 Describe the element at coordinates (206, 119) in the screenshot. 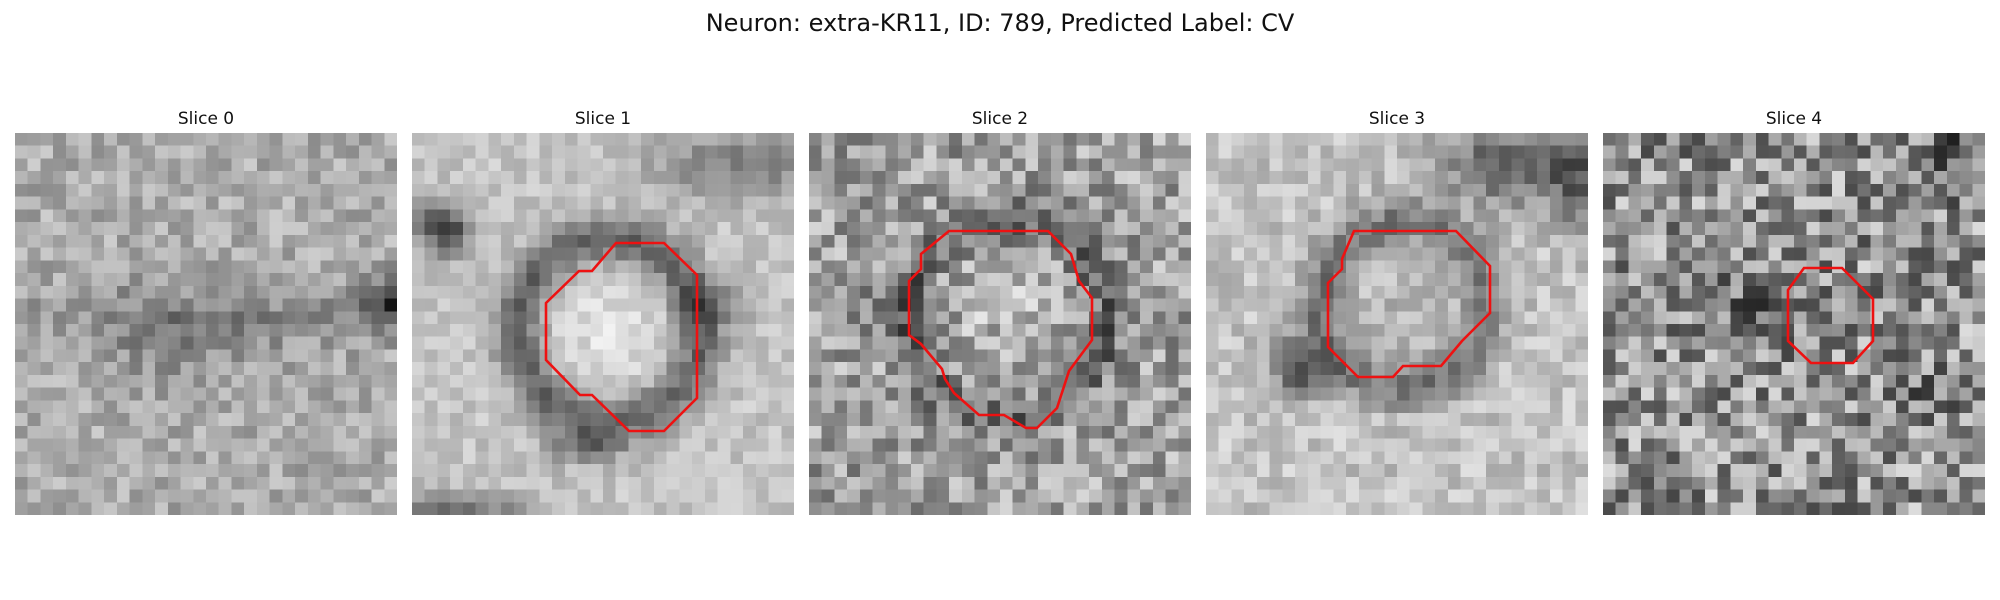

I see `slice-title: Slice 0` at that location.